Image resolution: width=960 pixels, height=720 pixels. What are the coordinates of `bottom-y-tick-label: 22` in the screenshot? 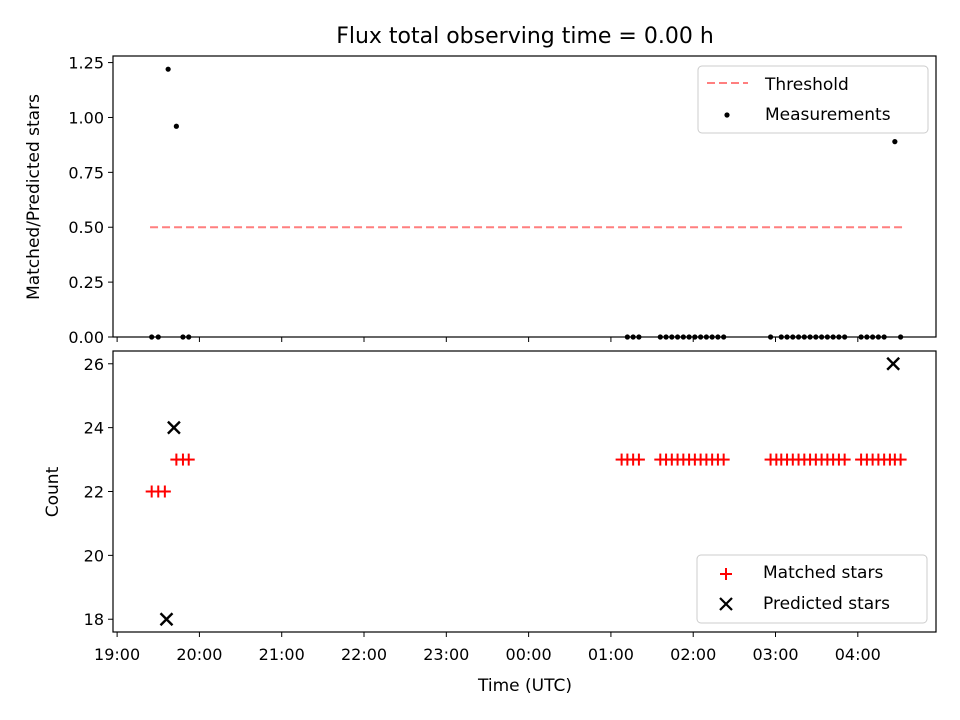 It's located at (94, 492).